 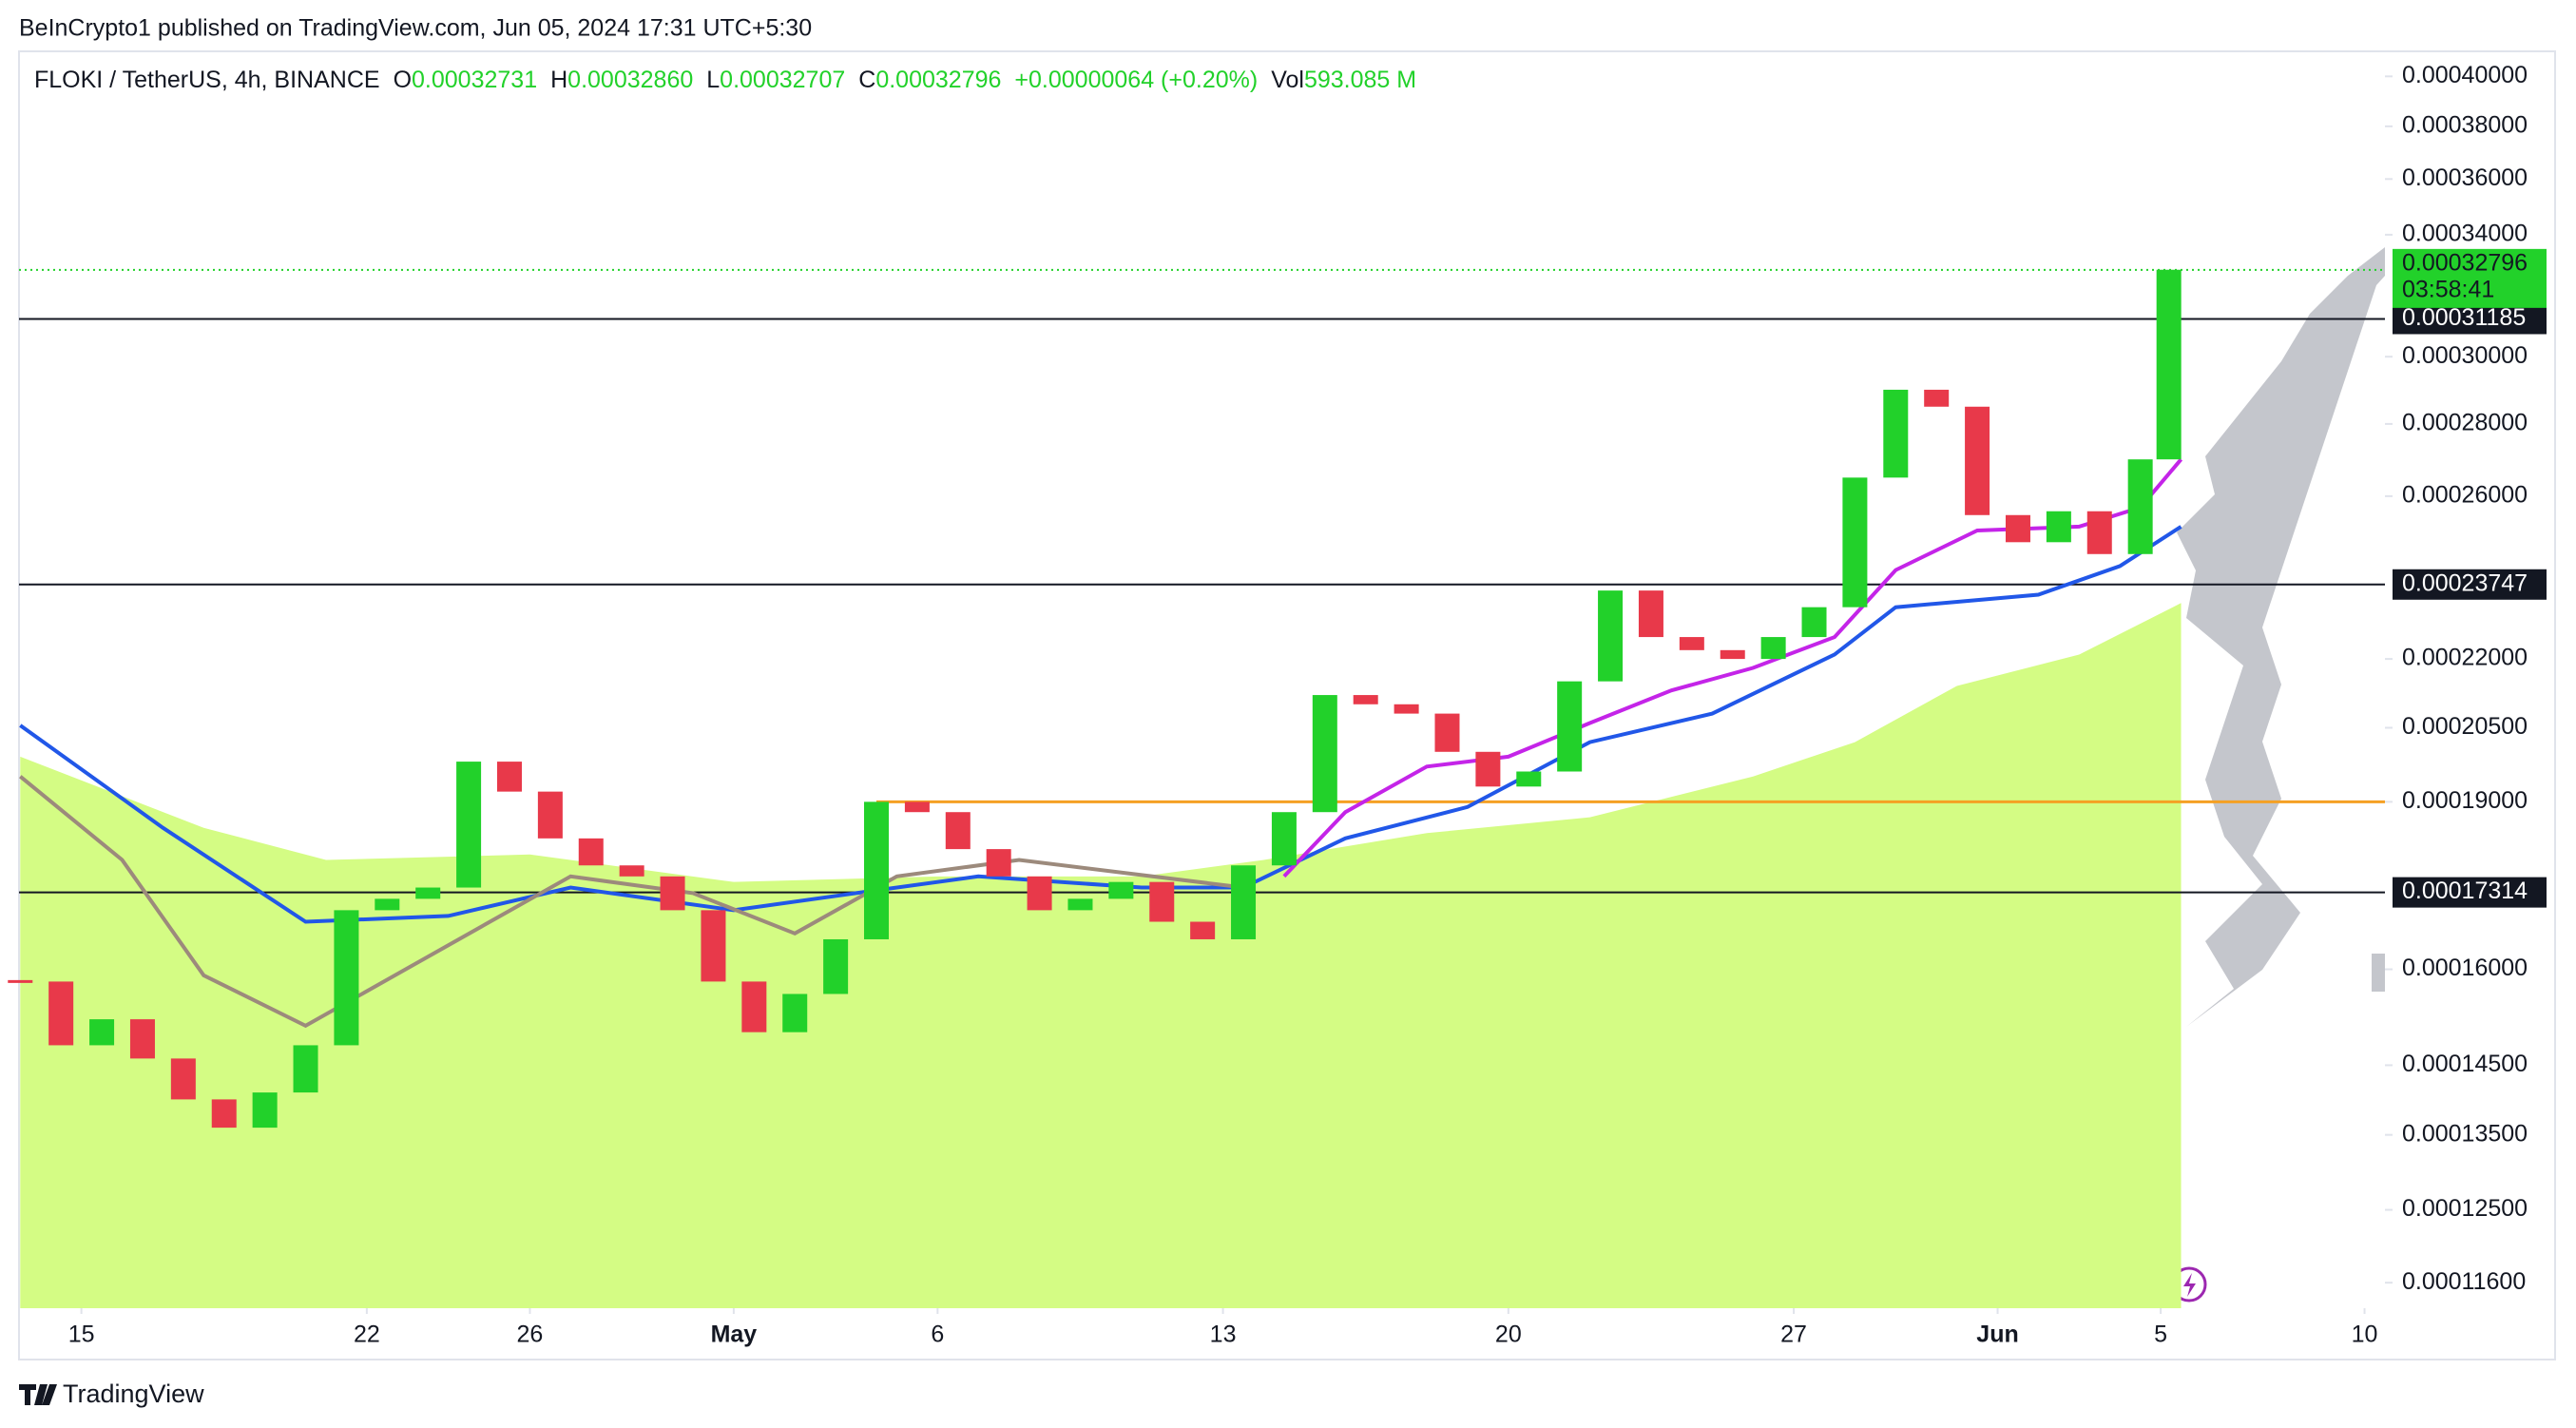 What do you see at coordinates (2465, 727) in the screenshot?
I see `y-tick-label: 0.00020500` at bounding box center [2465, 727].